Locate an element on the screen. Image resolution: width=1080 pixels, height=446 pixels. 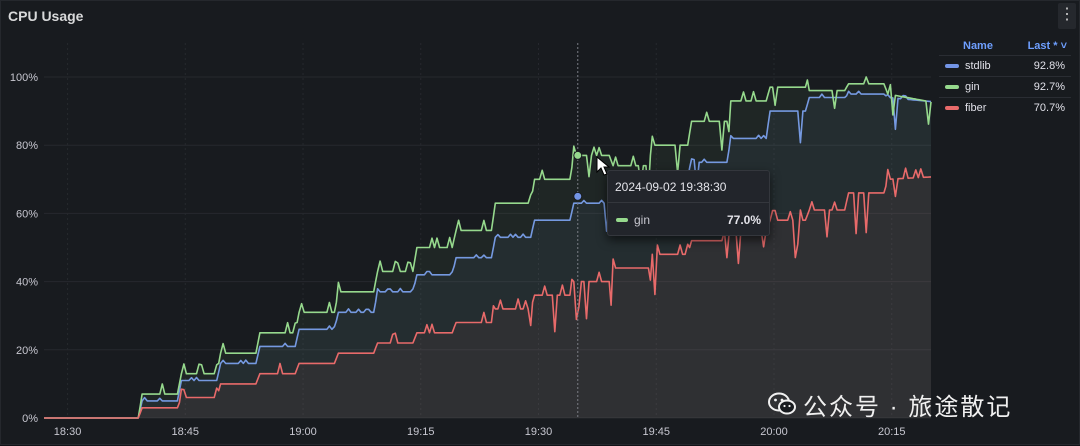
tooltip-series-name: gin is located at coordinates (642, 220).